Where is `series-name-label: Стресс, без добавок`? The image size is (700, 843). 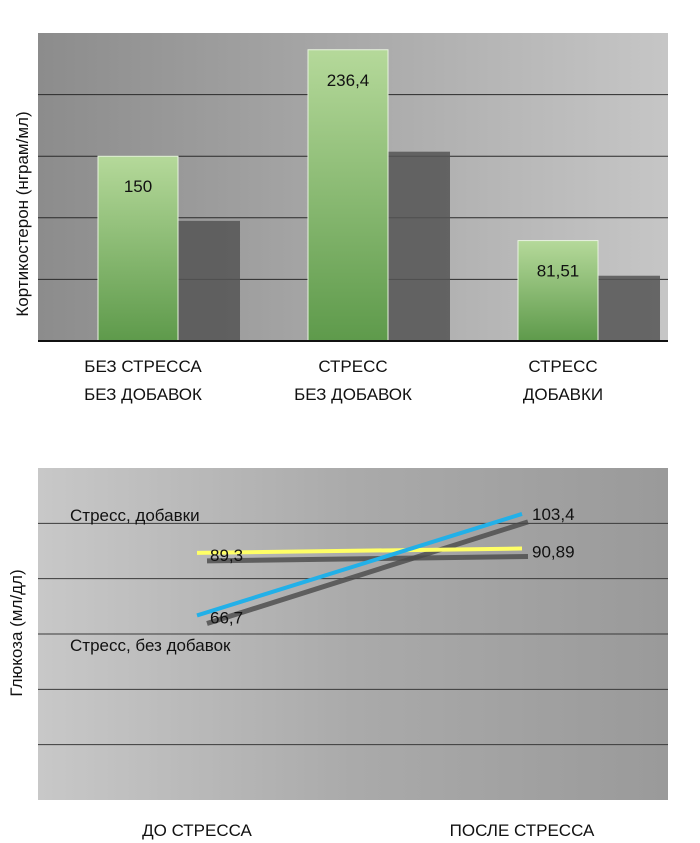 series-name-label: Стресс, без добавок is located at coordinates (150, 645).